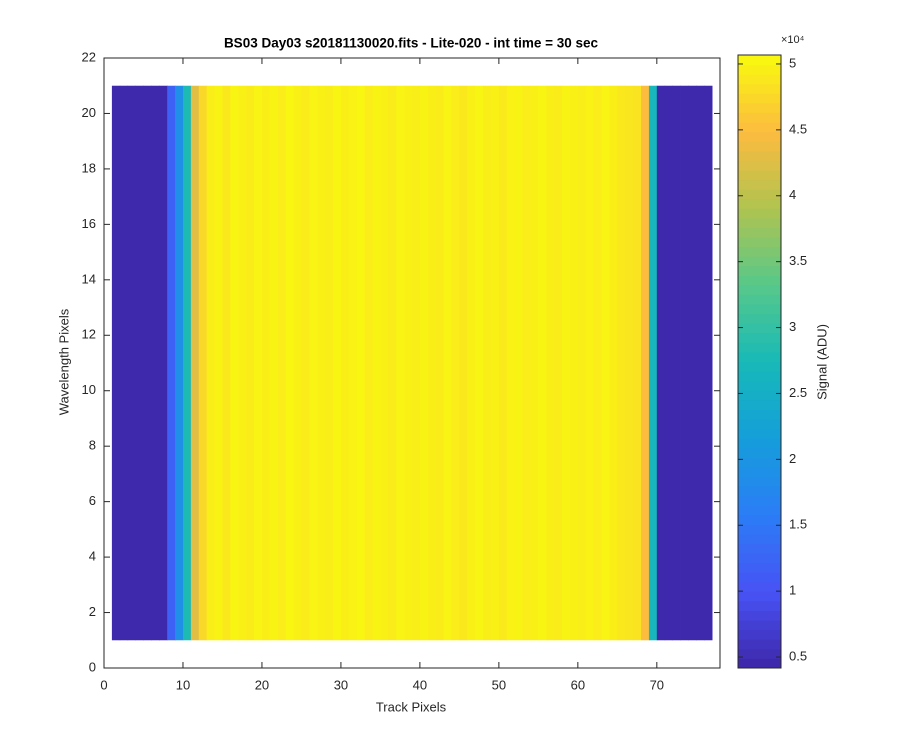 The image size is (900, 750). Describe the element at coordinates (92, 611) in the screenshot. I see `y-tick-label: 2` at that location.